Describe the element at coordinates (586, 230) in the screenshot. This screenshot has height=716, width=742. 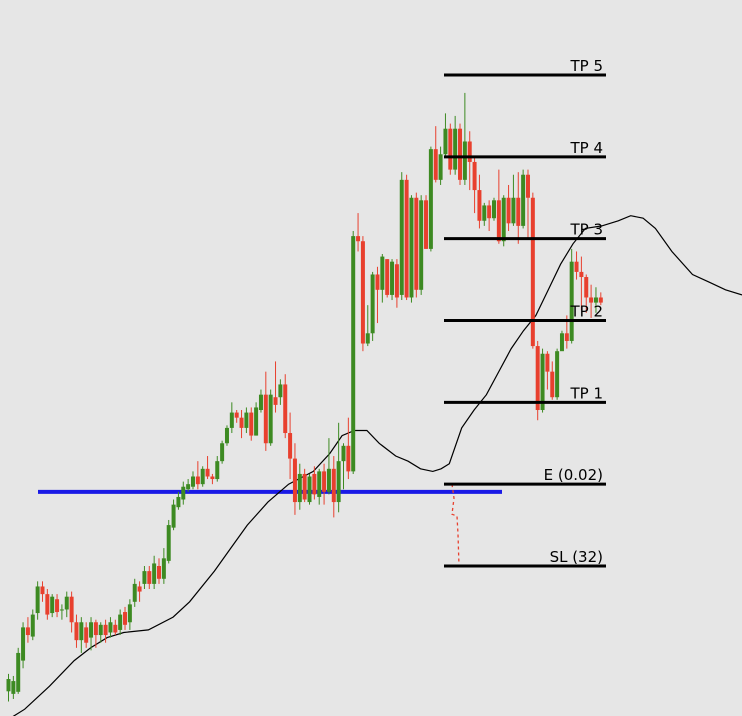
I see `level-label: TP 3` at that location.